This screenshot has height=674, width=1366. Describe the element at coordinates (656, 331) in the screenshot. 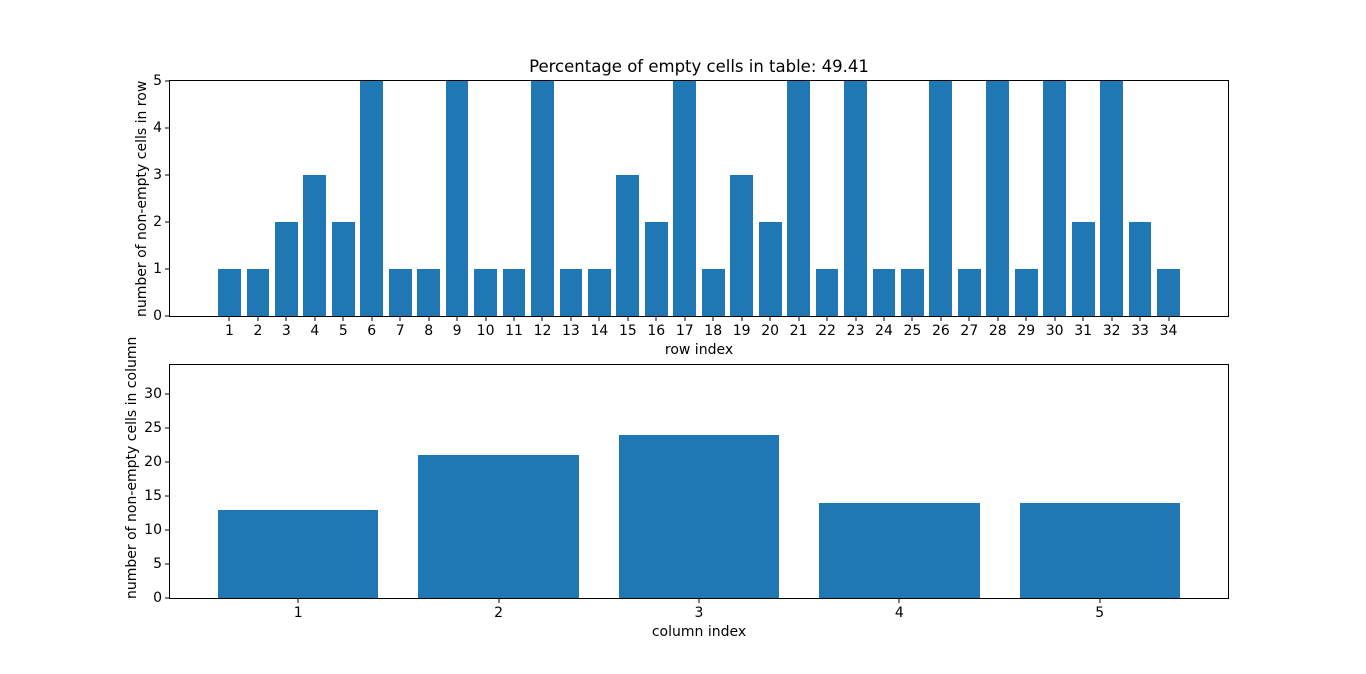

I see `x-tick-label: 16` at that location.